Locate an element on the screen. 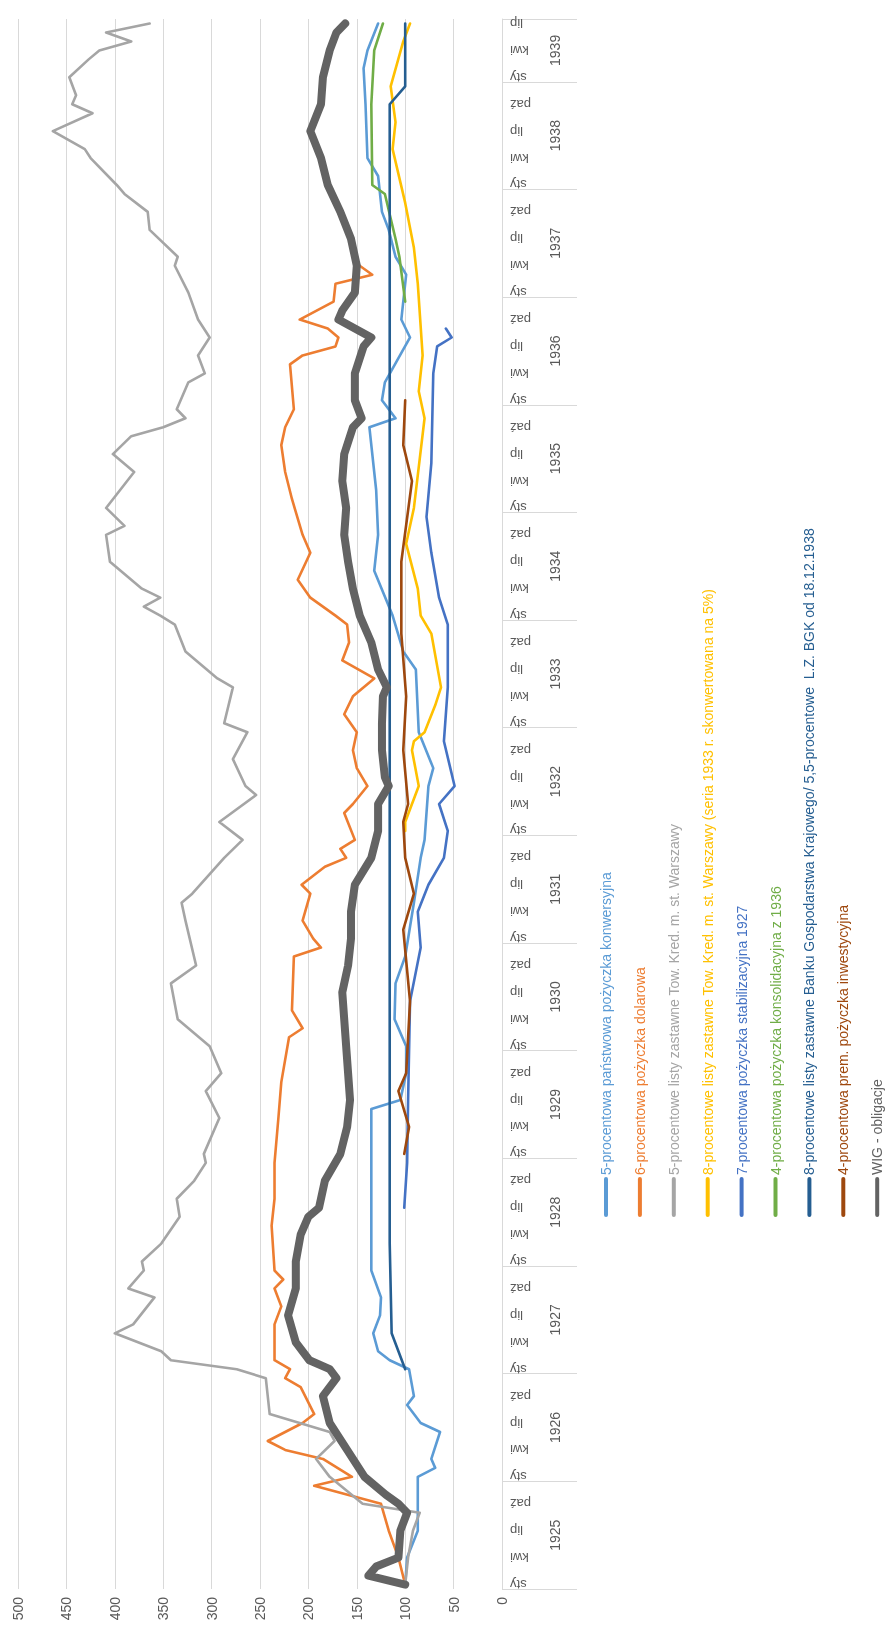 This screenshot has width=891, height=1642. y-tick-label: 1925 is located at coordinates (555, 1535).